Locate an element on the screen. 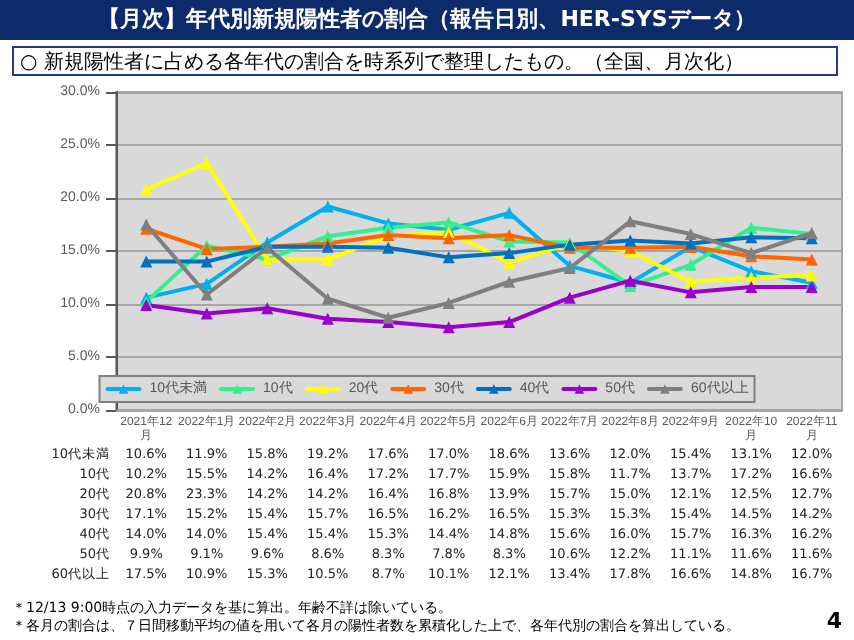 Image resolution: width=854 pixels, height=640 pixels. chart-subtitle: ○ 新規陽性者に占める各年代の割合を時系列で整理したもの。（全国、月次化） is located at coordinates (425, 61).